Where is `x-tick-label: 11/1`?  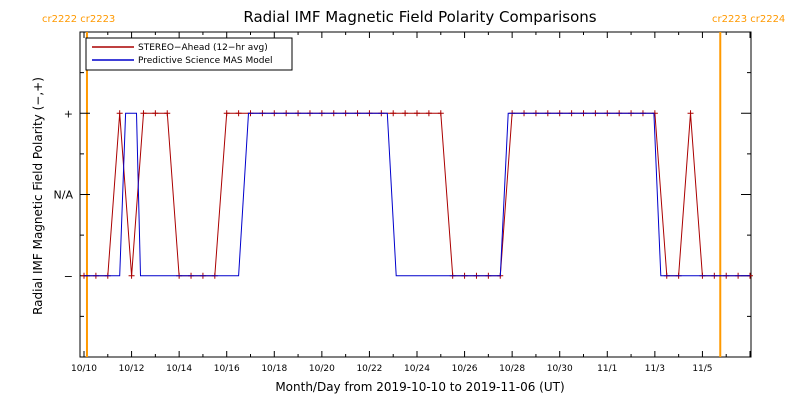 x-tick-label: 11/1 is located at coordinates (607, 369).